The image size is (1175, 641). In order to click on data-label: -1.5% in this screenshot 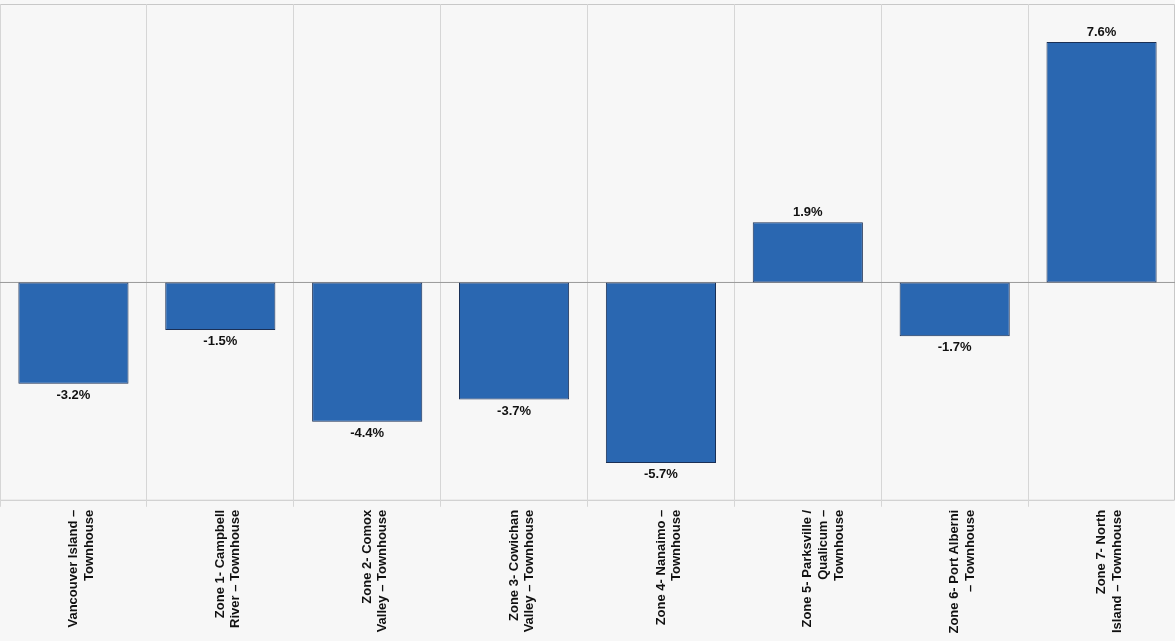, I will do `click(220, 341)`.